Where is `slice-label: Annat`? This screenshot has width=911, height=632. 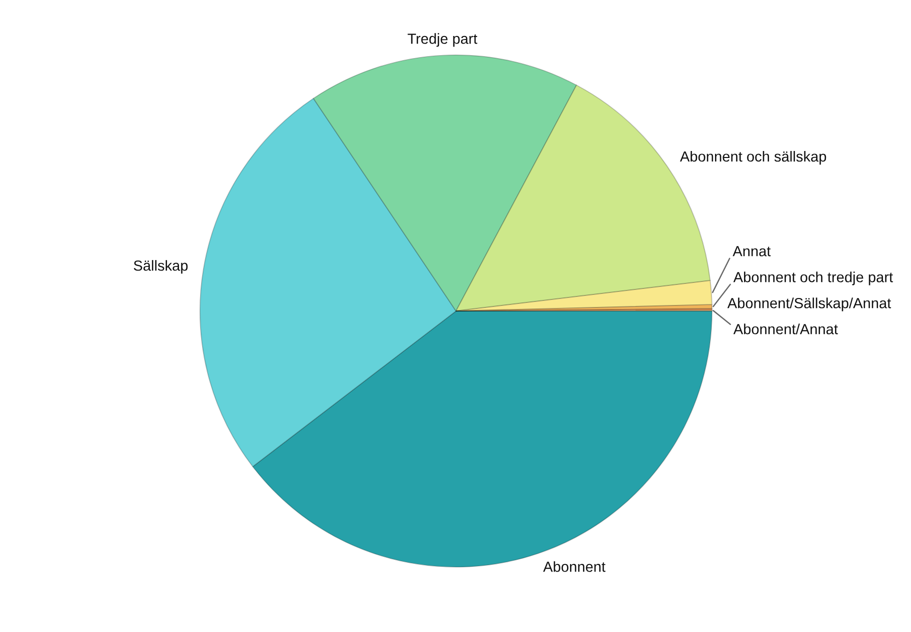 slice-label: Annat is located at coordinates (751, 251).